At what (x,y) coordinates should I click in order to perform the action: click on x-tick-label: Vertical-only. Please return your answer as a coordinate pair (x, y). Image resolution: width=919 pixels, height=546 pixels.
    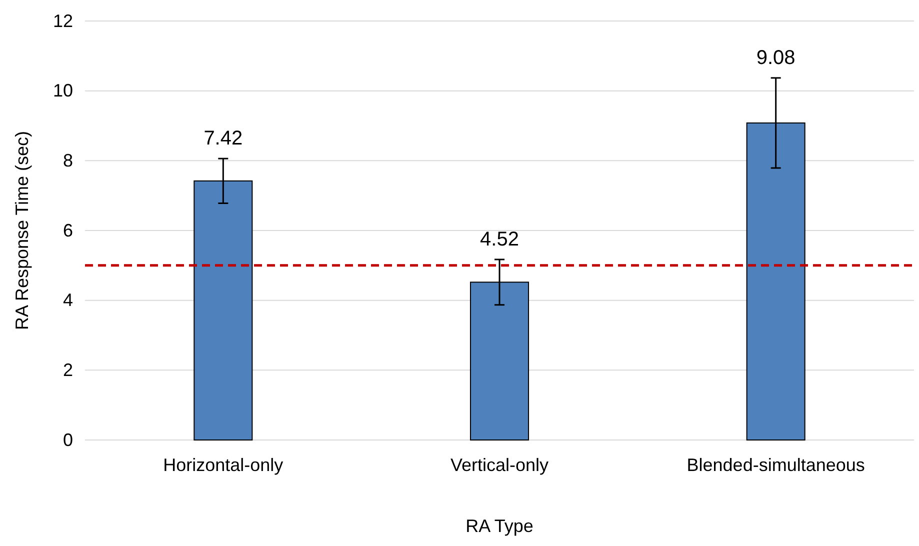
    Looking at the image, I should click on (499, 464).